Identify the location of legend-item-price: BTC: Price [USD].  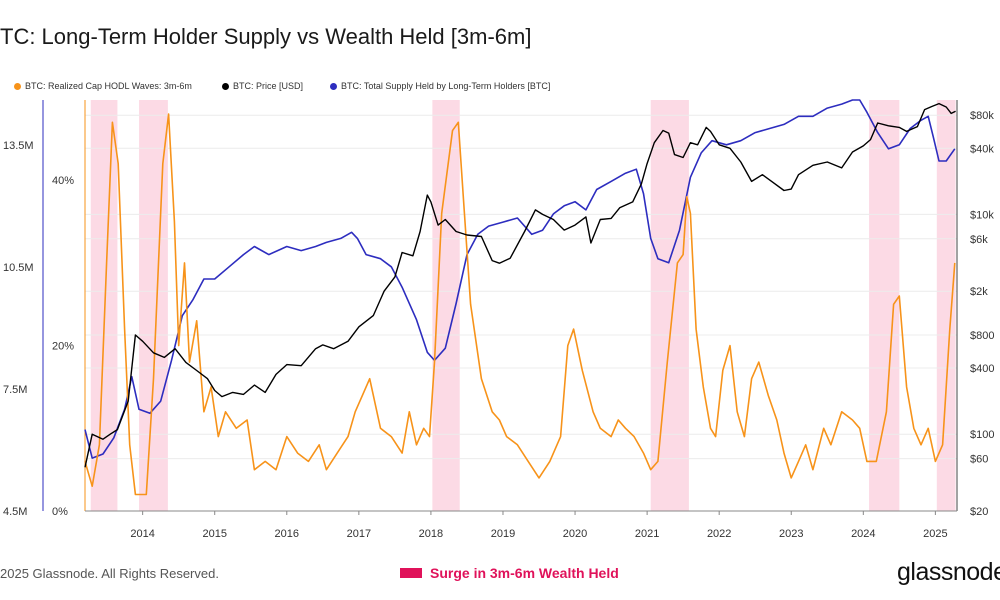
(262, 86).